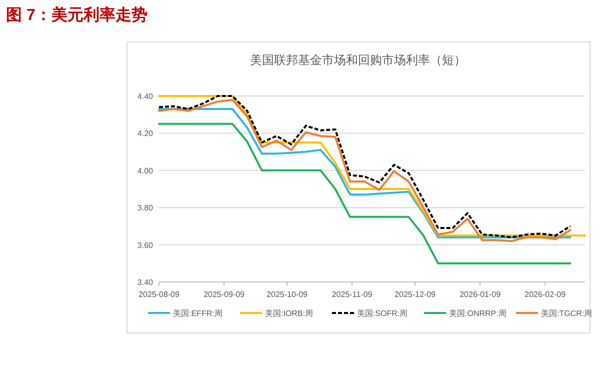 This screenshot has width=609, height=384. Describe the element at coordinates (145, 282) in the screenshot. I see `y-tick-label: 3.40` at that location.